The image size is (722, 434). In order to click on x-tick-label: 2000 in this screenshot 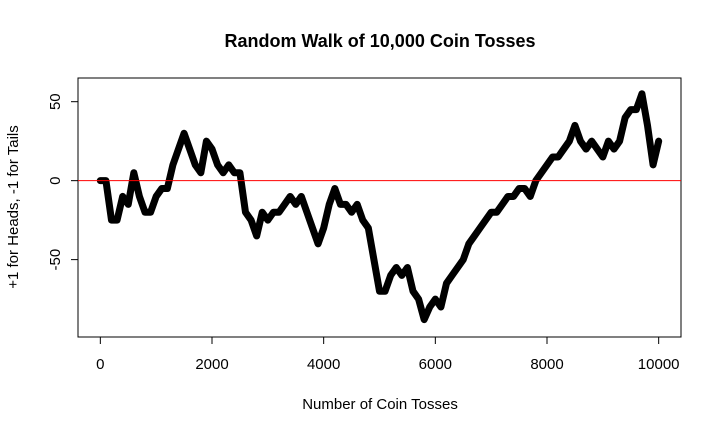, I will do `click(211, 364)`.